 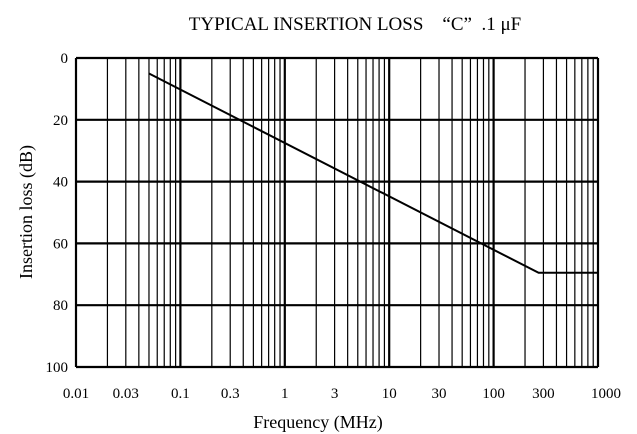 What do you see at coordinates (355, 24) in the screenshot?
I see `chart-title: TYPICAL INSERTION LOSS “C” .1 μF` at bounding box center [355, 24].